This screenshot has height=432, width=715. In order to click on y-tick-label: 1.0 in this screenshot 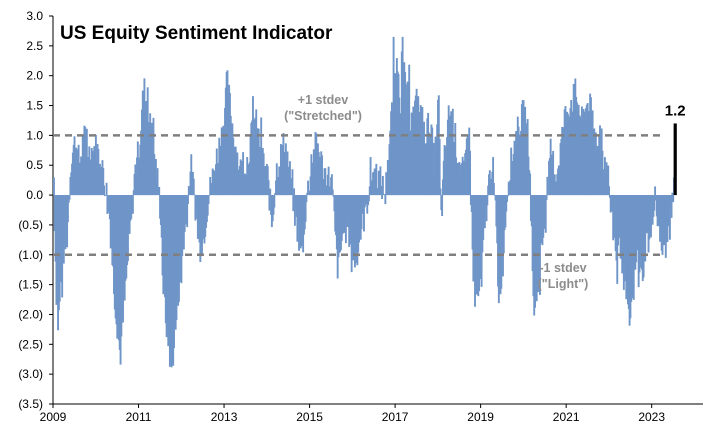, I will do `click(34, 135)`.